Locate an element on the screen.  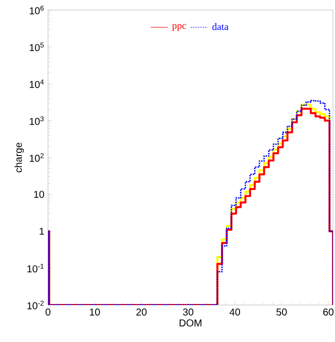
y-axis-title: charge is located at coordinates (19, 157).